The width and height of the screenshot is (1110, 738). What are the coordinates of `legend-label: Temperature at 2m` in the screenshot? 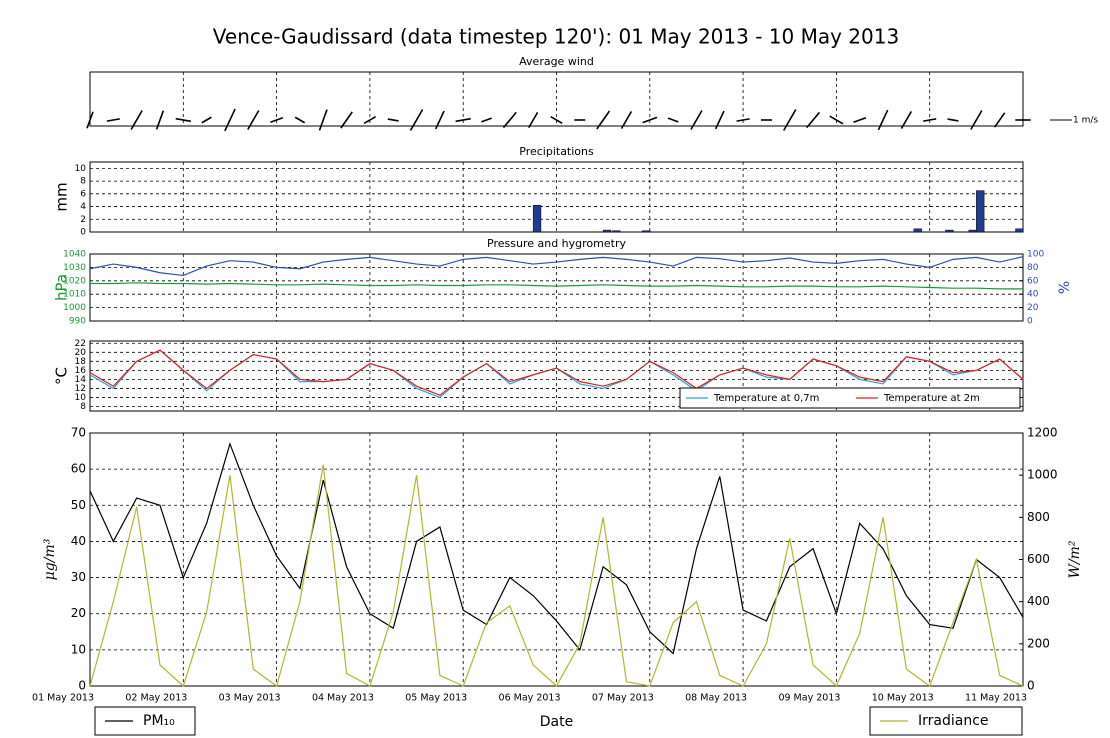 It's located at (931, 398).